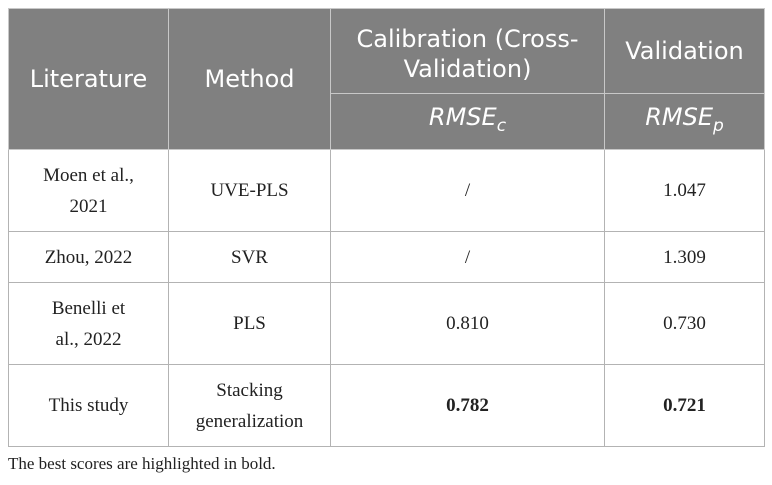 This screenshot has width=772, height=485. What do you see at coordinates (467, 51) in the screenshot?
I see `header-calibration: Calibration (Cross-Validation)` at bounding box center [467, 51].